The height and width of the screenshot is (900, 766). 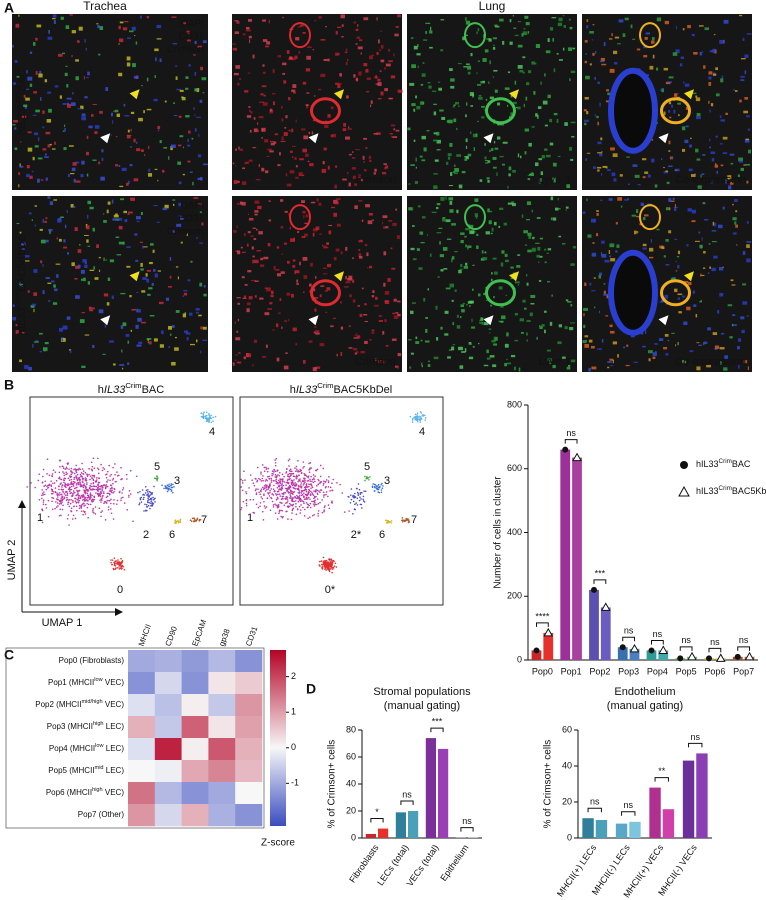 What do you see at coordinates (168, 771) in the screenshot?
I see `heatmap-cell` at bounding box center [168, 771].